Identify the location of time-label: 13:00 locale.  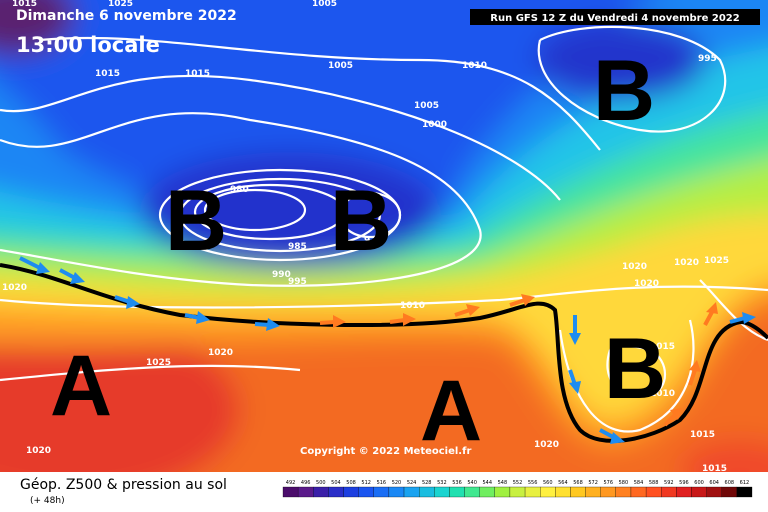
(88, 45).